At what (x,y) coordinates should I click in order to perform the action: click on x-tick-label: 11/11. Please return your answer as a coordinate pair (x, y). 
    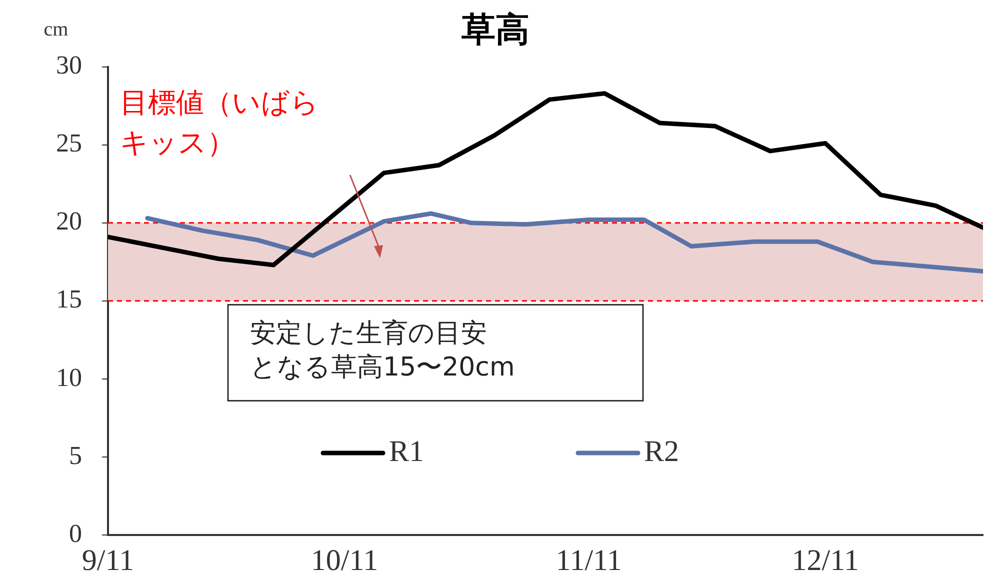
    Looking at the image, I should click on (589, 560).